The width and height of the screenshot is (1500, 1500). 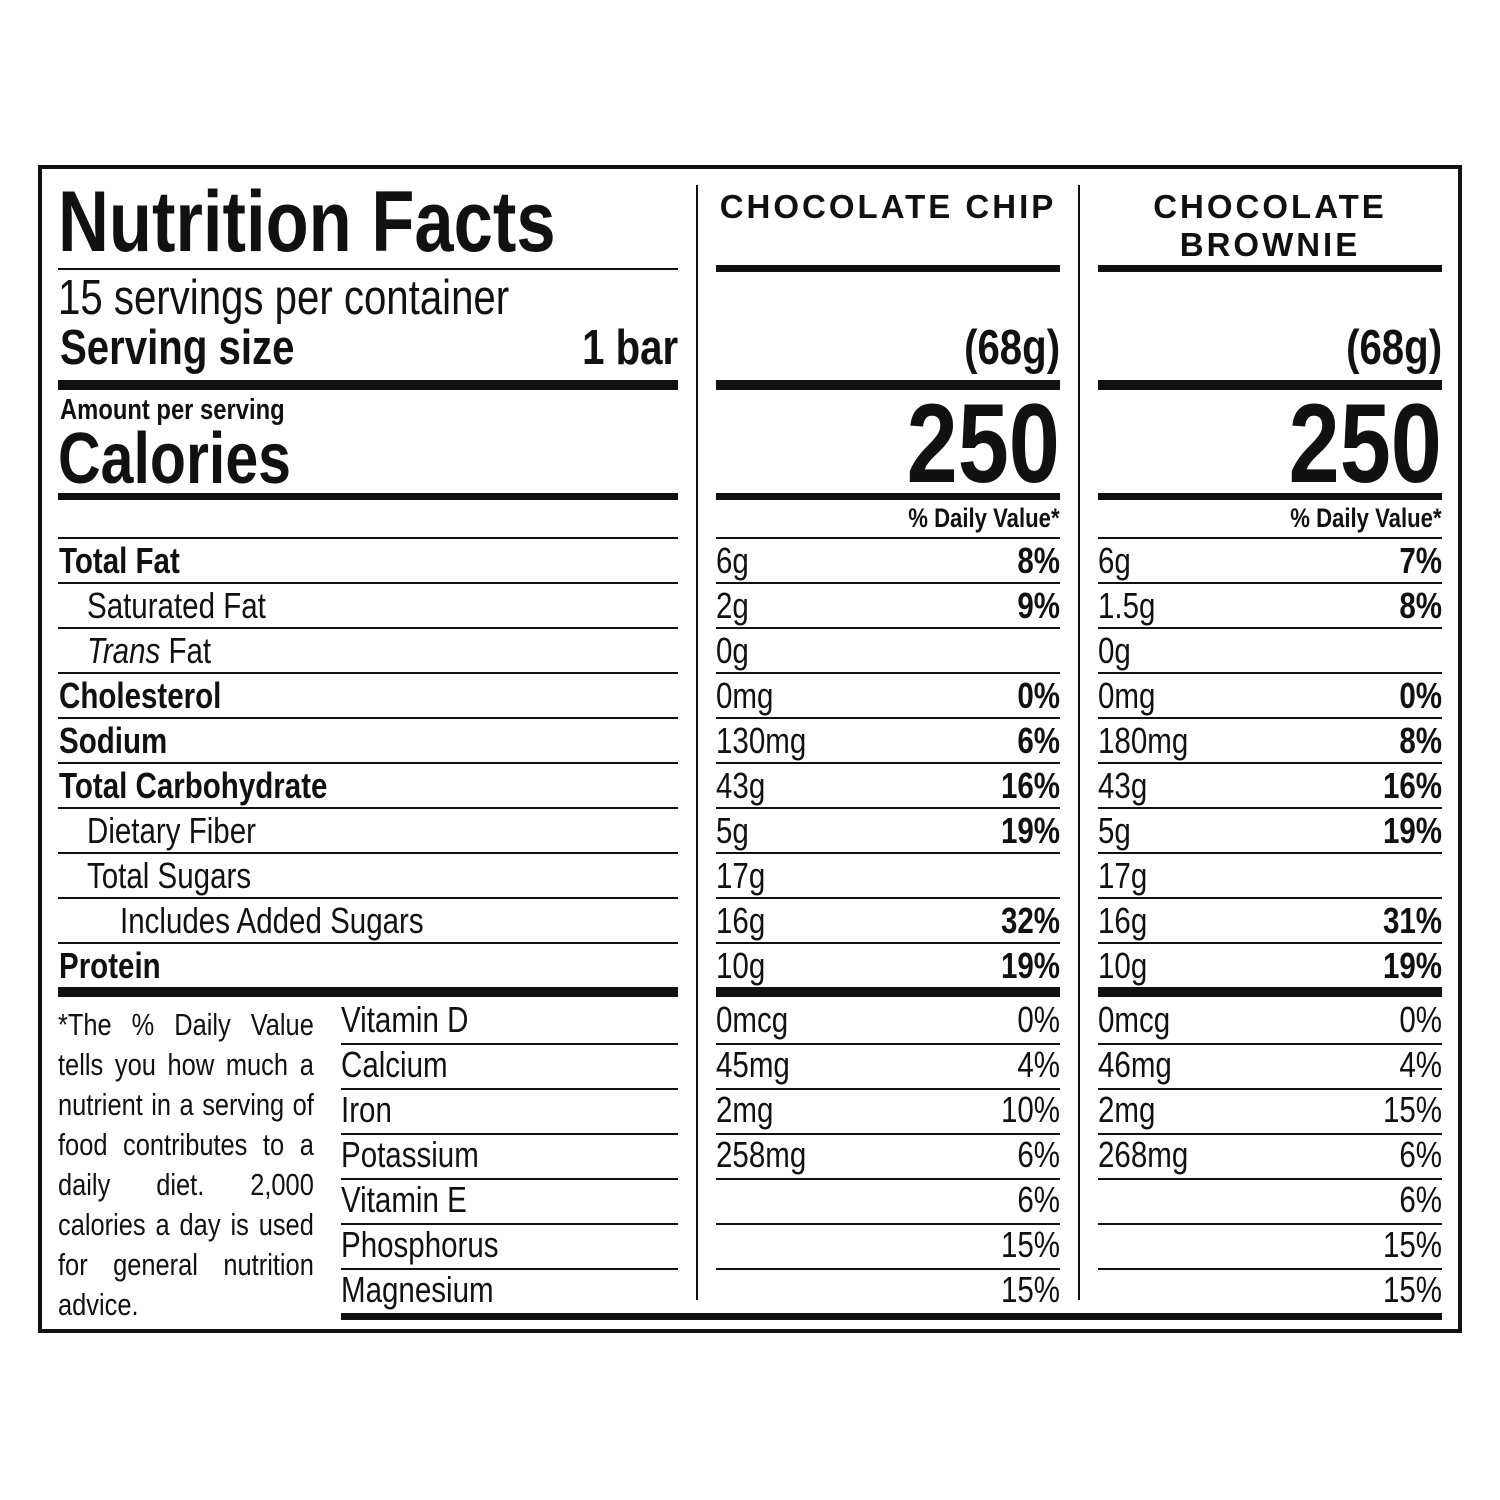 I want to click on nutrient-label: Protein, so click(x=121, y=965).